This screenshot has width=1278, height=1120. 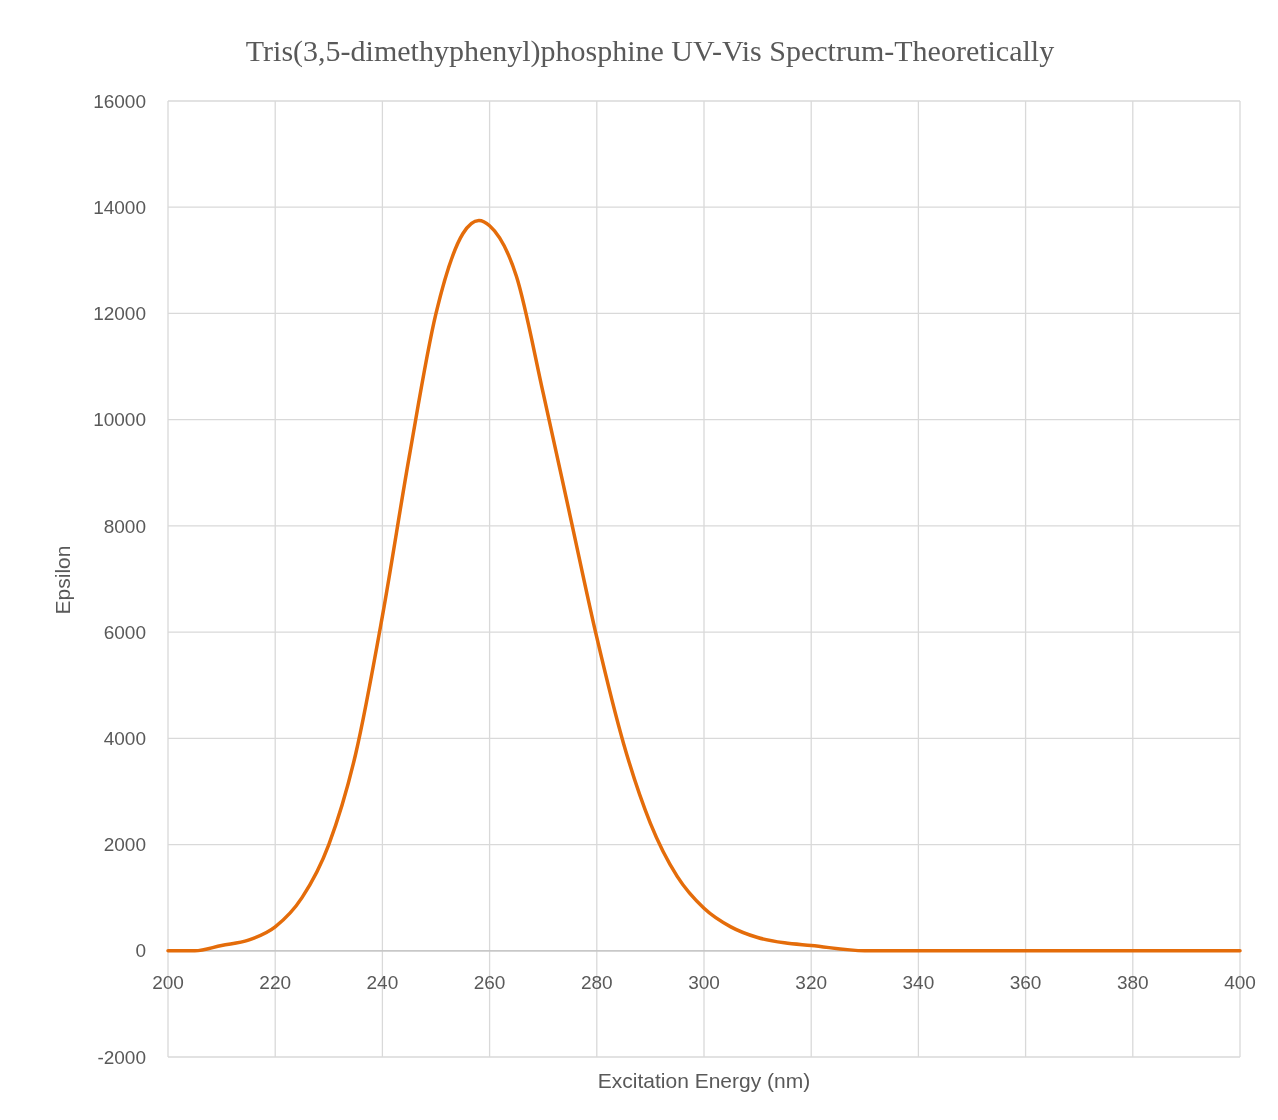 I want to click on x-tick-label: 240, so click(x=382, y=982).